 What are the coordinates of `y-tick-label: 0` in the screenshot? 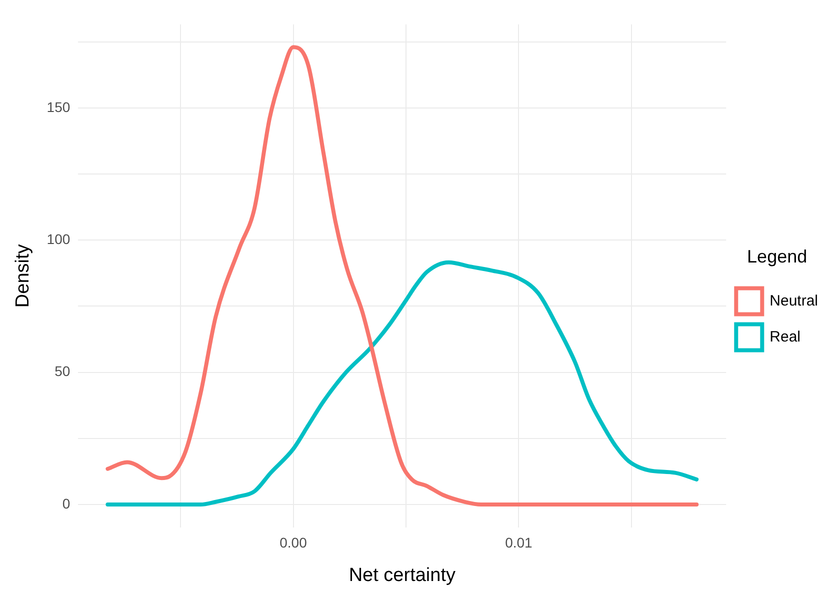 It's located at (66, 503).